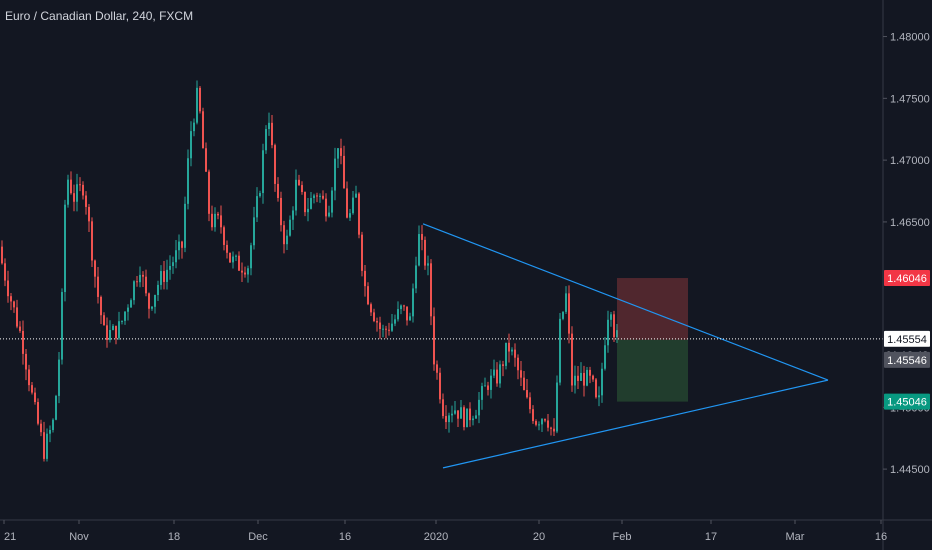 This screenshot has width=932, height=550. Describe the element at coordinates (910, 99) in the screenshot. I see `y-tick-label: 1.47500` at that location.